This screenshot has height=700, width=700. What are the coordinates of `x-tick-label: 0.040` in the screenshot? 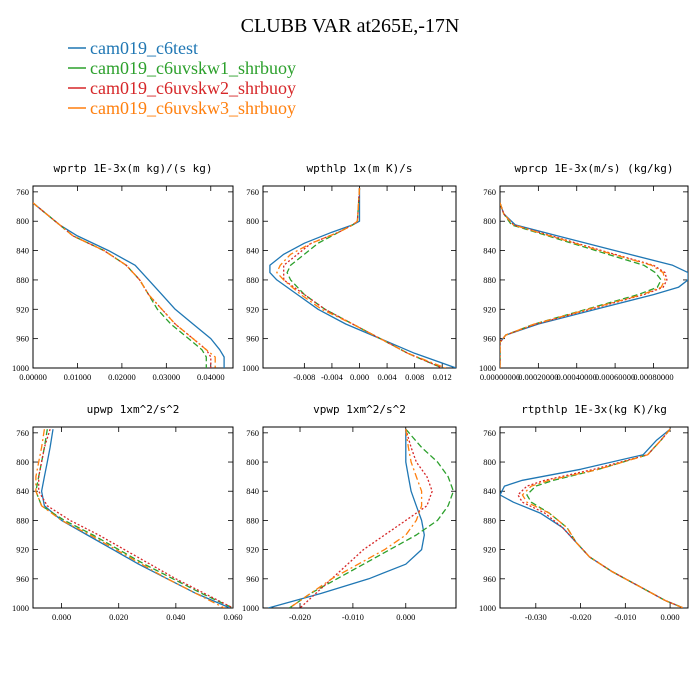 It's located at (175, 617).